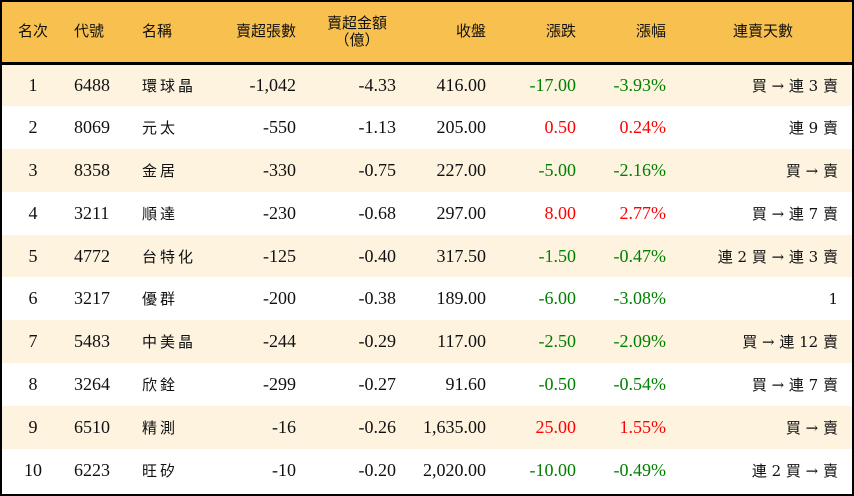 The image size is (854, 496). I want to click on cell-streak: 1, so click(833, 298).